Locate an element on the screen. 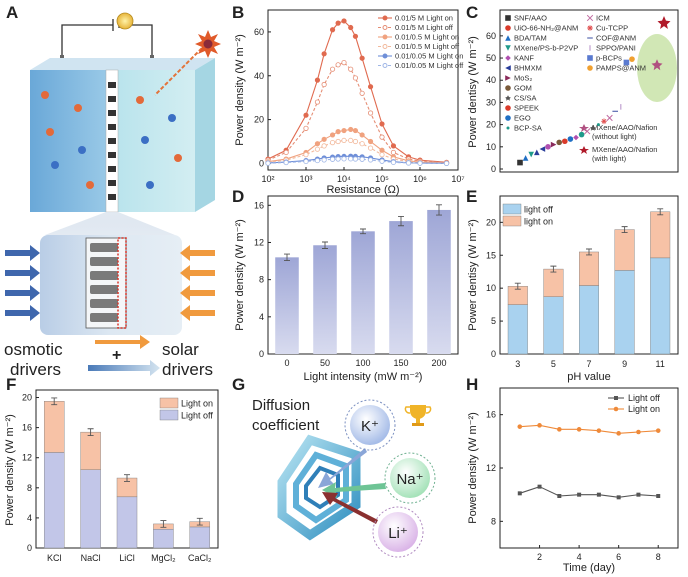  bulb-icon is located at coordinates (125, 21).